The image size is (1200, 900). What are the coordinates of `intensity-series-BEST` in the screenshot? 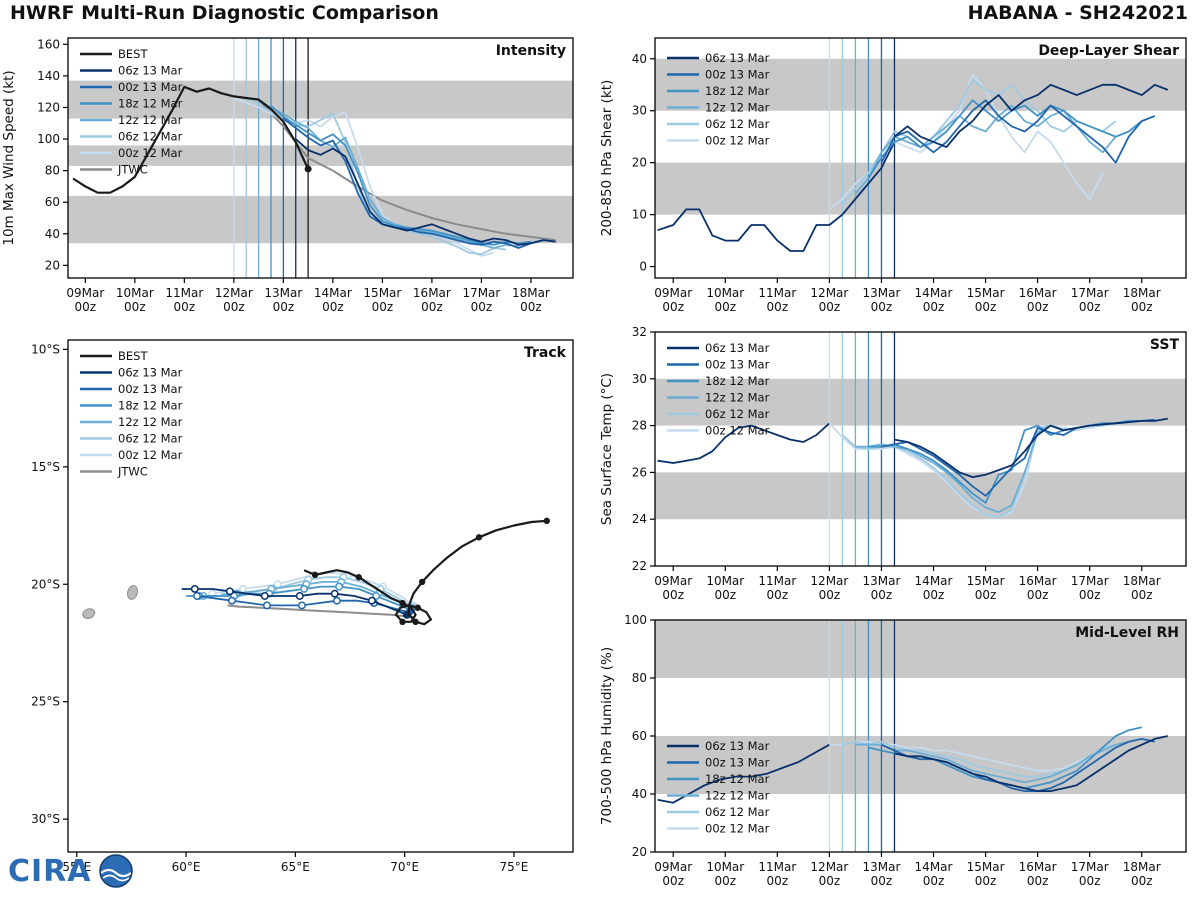 It's located at (191, 139).